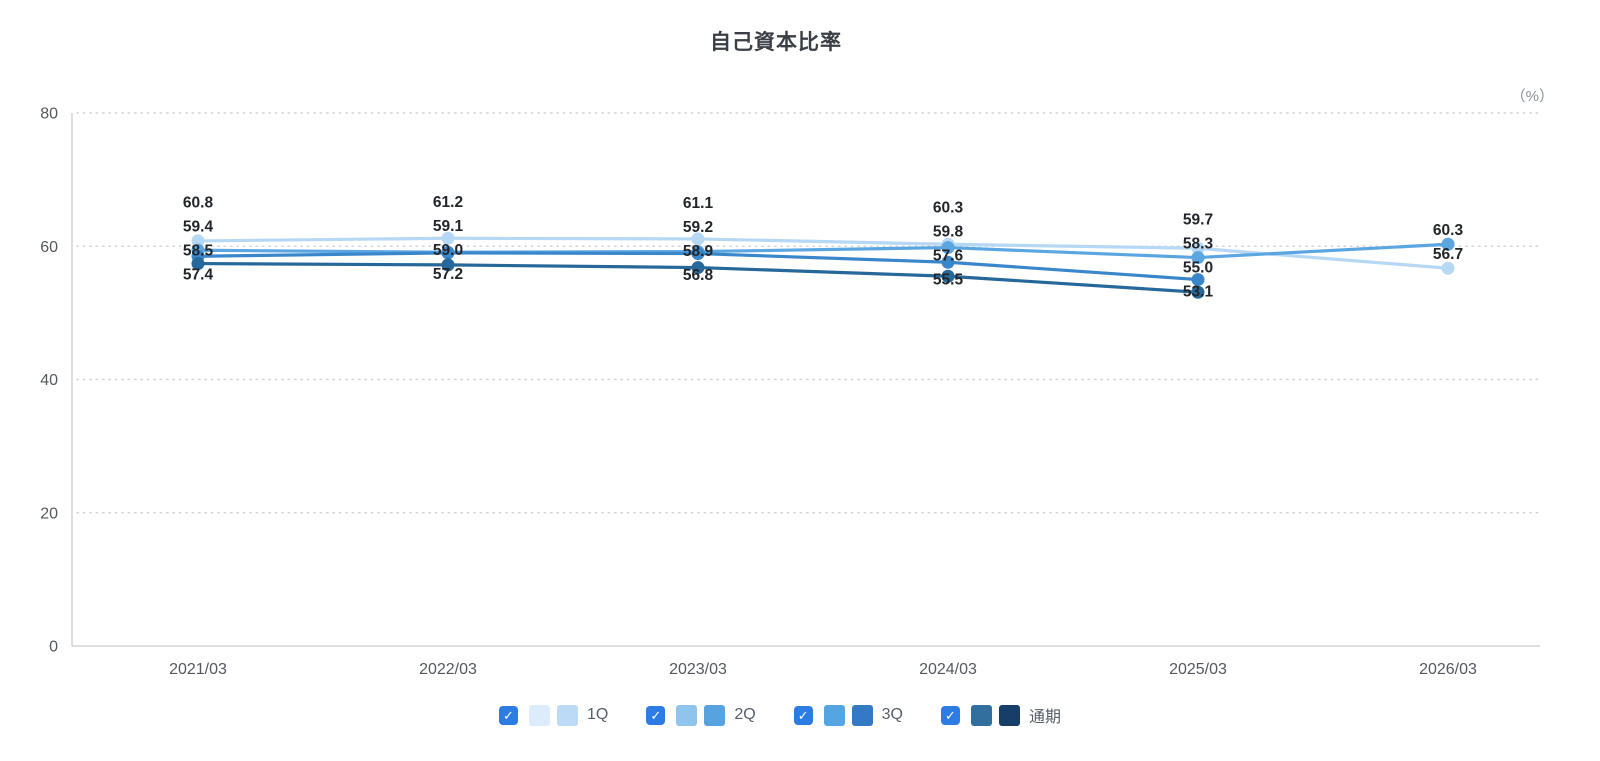  Describe the element at coordinates (448, 274) in the screenshot. I see `data-label: 57.2` at that location.